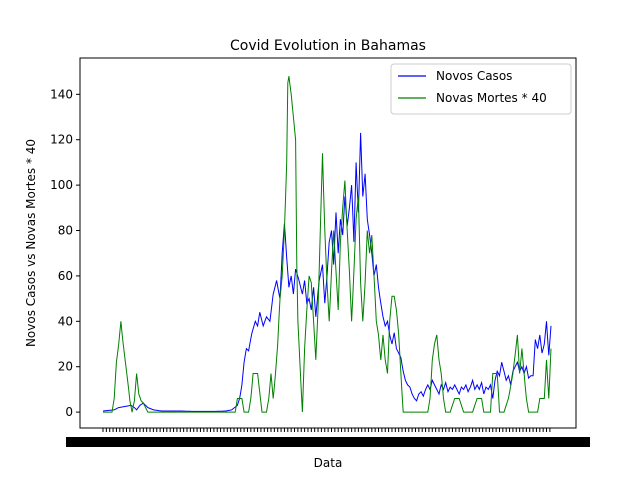 This screenshot has height=480, width=640. Describe the element at coordinates (69, 412) in the screenshot. I see `y-tick-label: 0` at that location.